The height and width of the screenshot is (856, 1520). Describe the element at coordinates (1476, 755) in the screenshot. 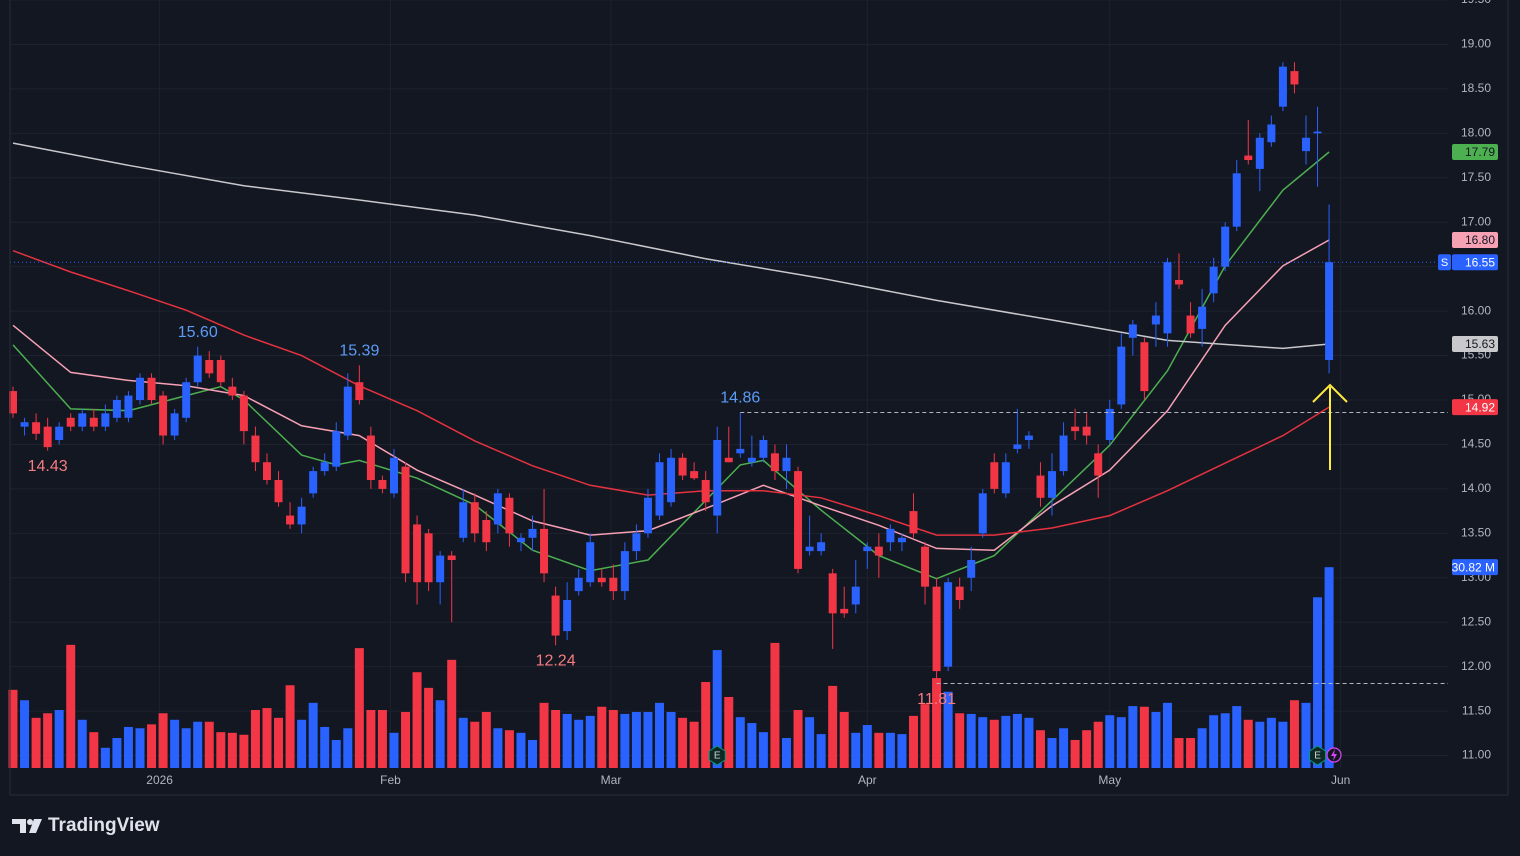

I see `y-tick-label: 11.00` at that location.